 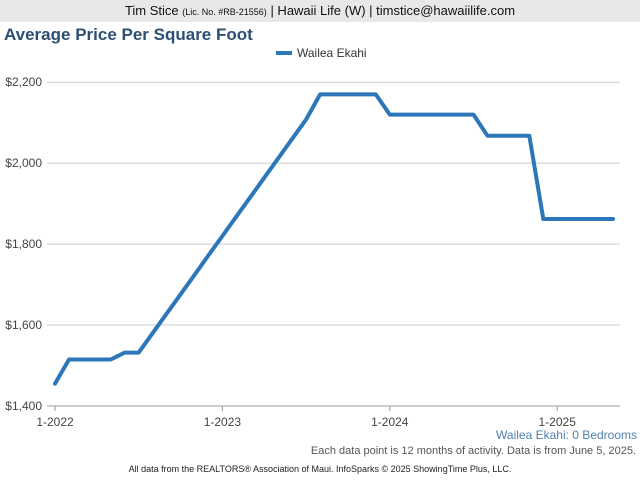 I want to click on x-tick-label: 1-2022, so click(x=55, y=422).